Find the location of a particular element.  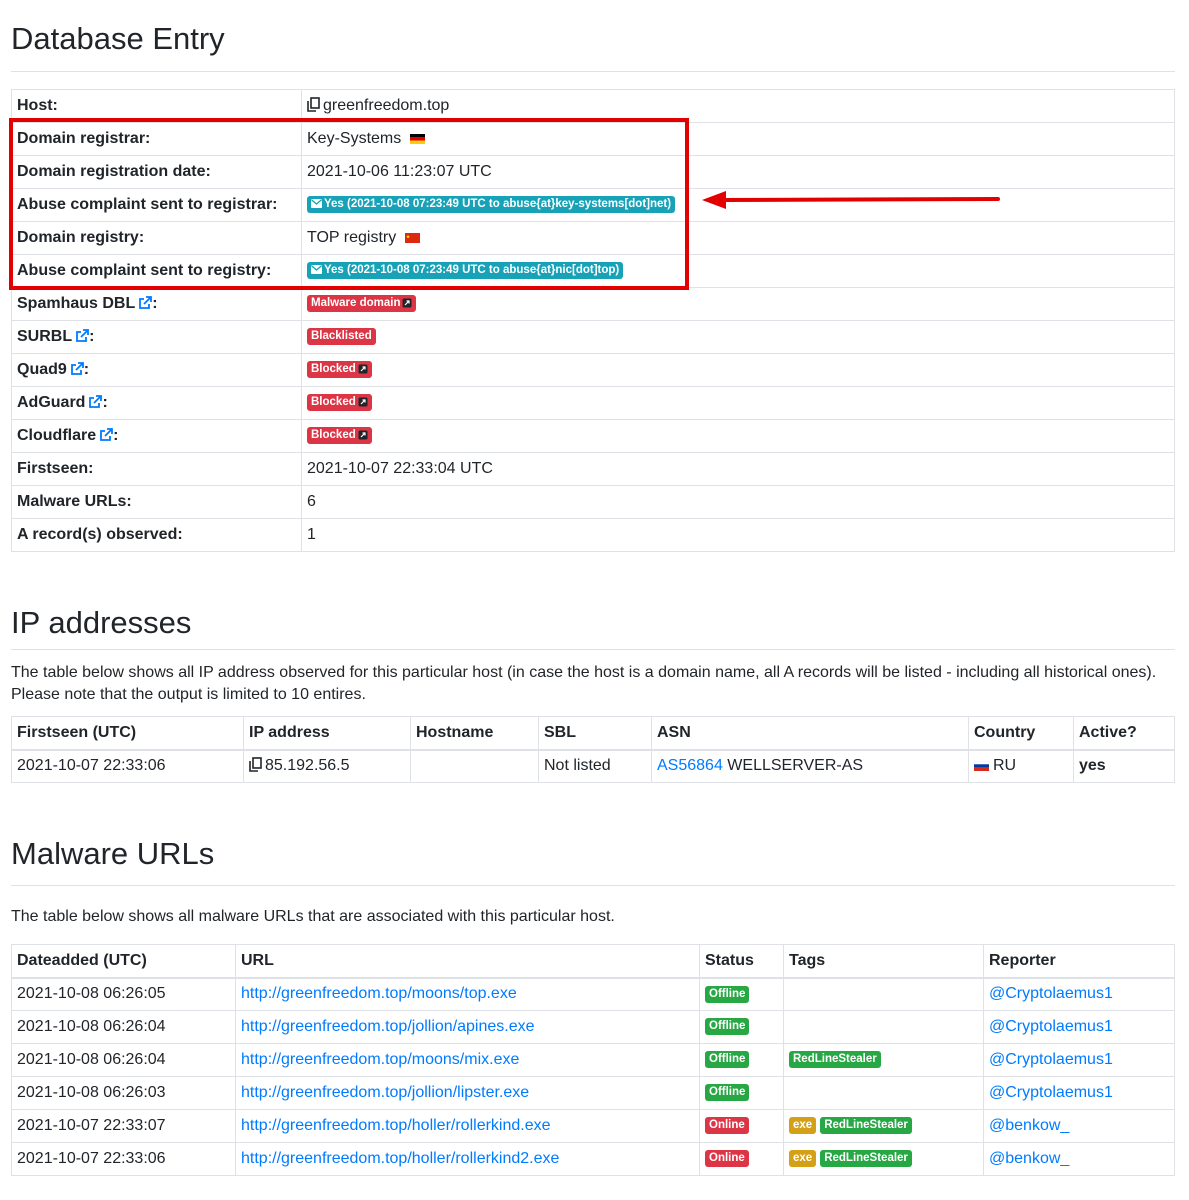

status-badge: Offline is located at coordinates (727, 1060).